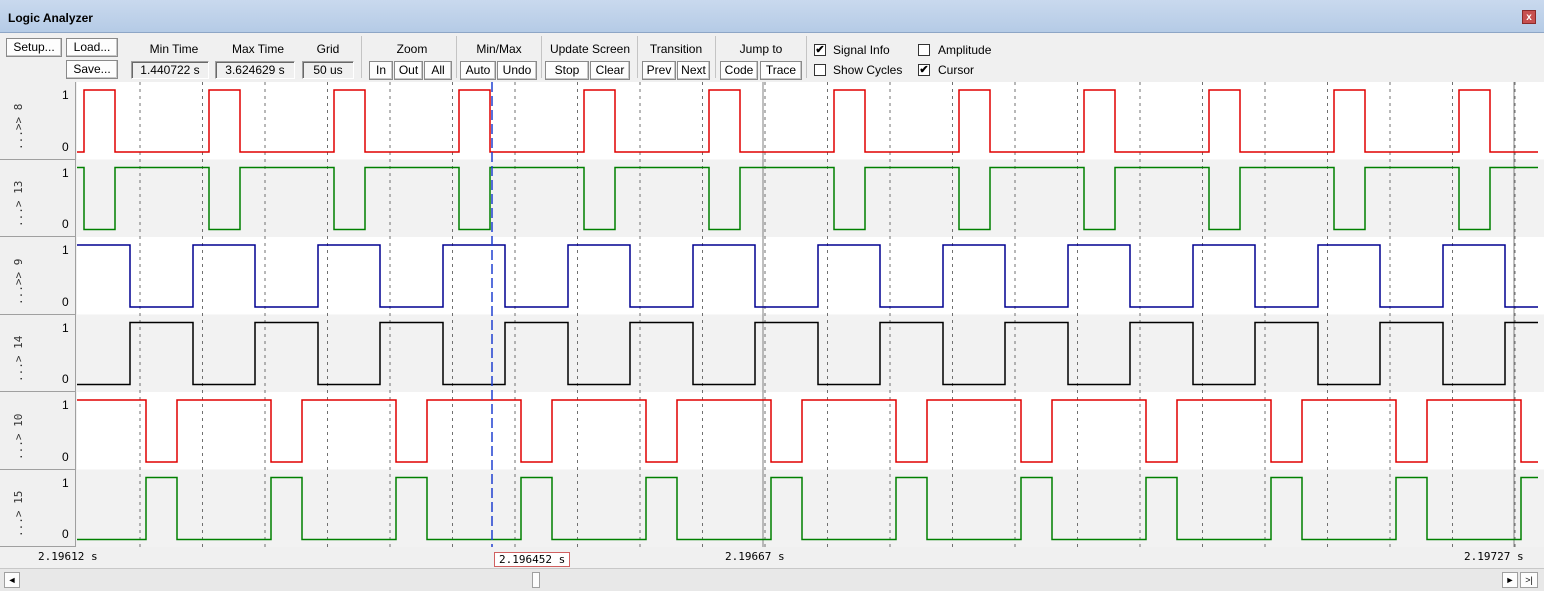 The image size is (1544, 591). Describe the element at coordinates (567, 70) in the screenshot. I see `stop-button: Stop` at that location.